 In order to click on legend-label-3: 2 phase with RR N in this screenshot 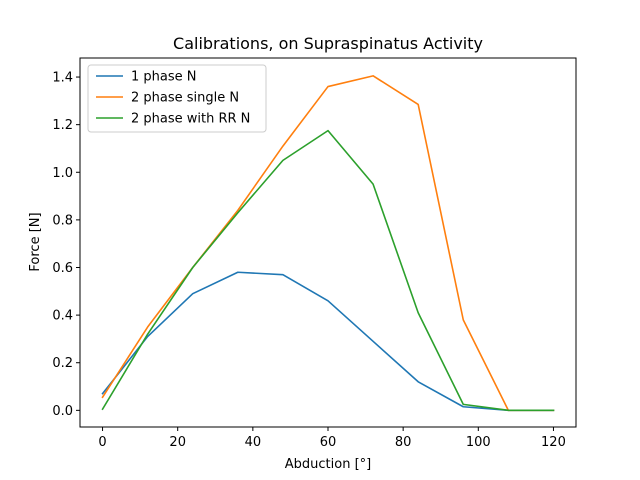, I will do `click(190, 119)`.